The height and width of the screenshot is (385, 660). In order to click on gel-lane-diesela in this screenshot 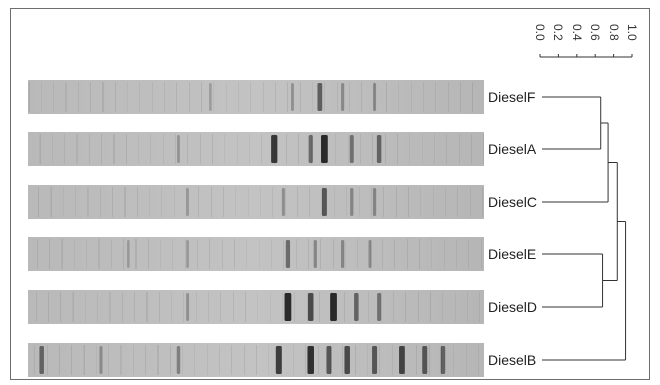, I will do `click(256, 149)`.